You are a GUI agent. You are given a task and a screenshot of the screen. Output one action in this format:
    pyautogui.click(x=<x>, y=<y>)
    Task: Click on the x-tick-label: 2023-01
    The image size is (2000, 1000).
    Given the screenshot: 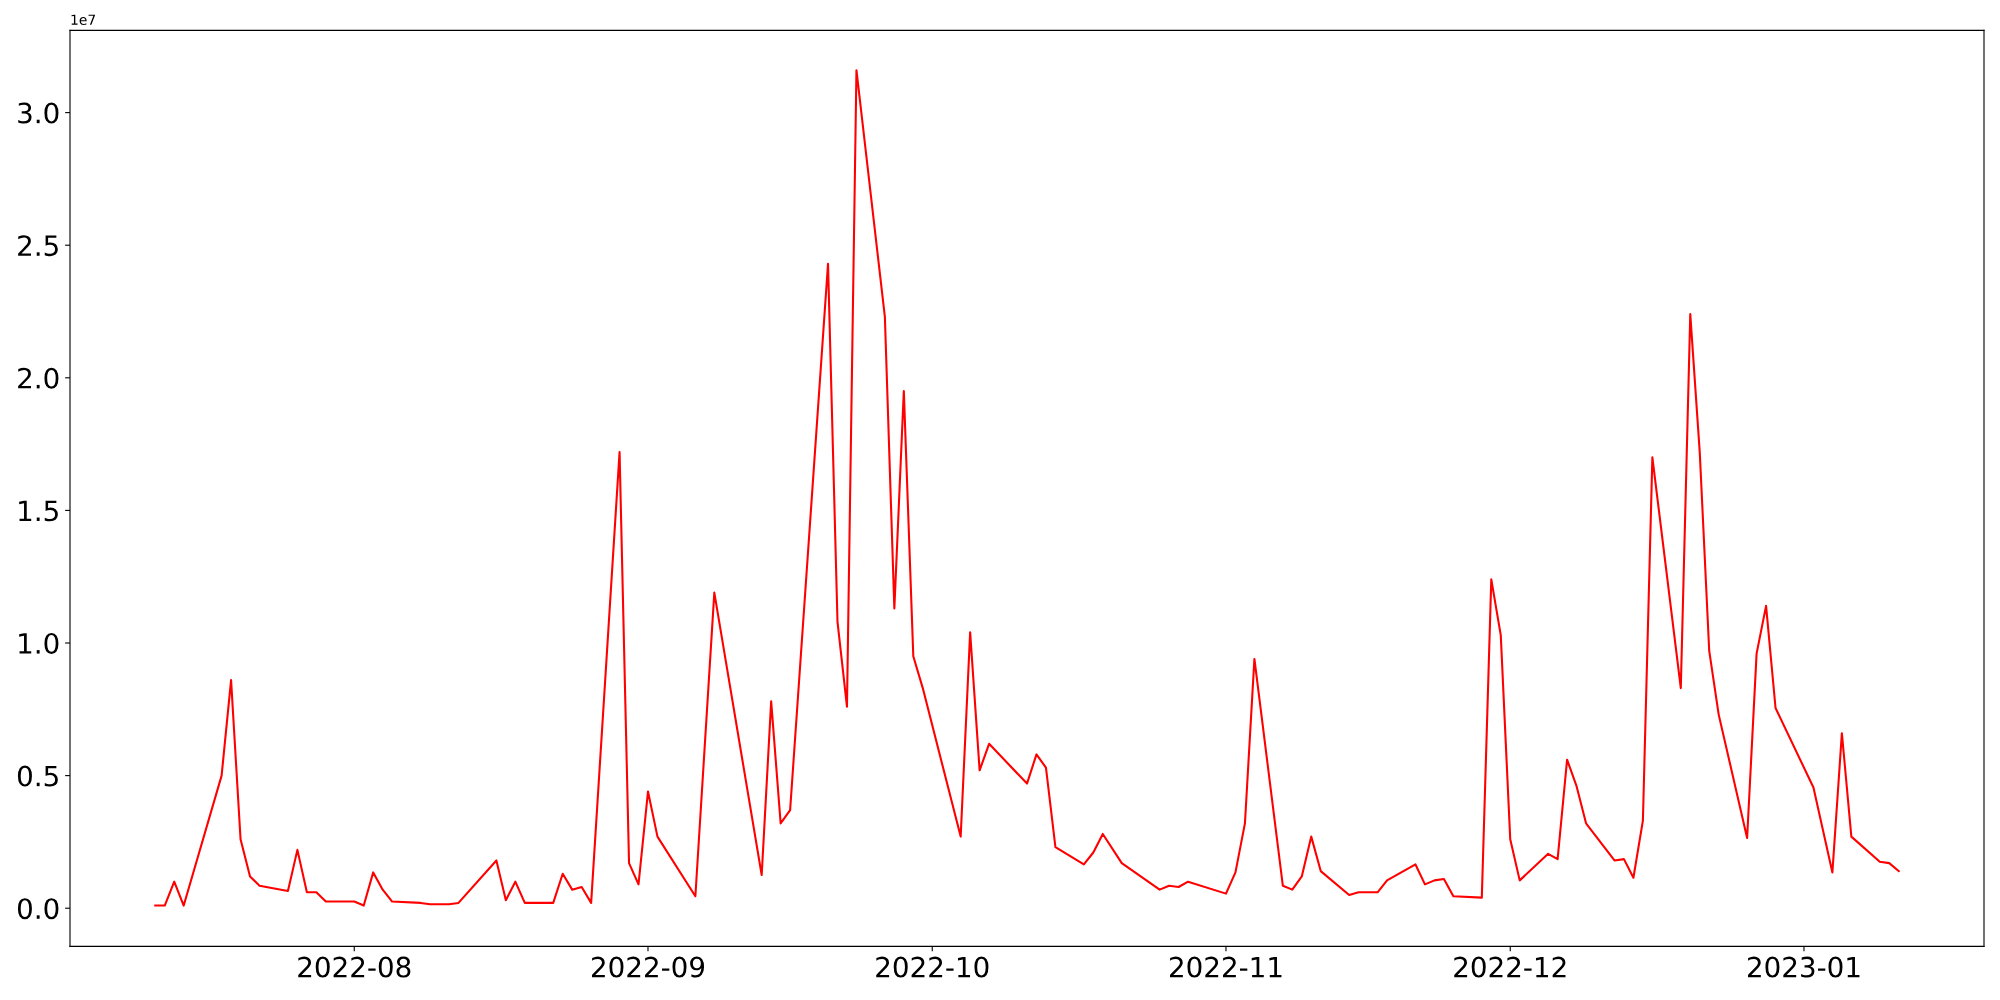 What is the action you would take?
    pyautogui.click(x=1803, y=967)
    